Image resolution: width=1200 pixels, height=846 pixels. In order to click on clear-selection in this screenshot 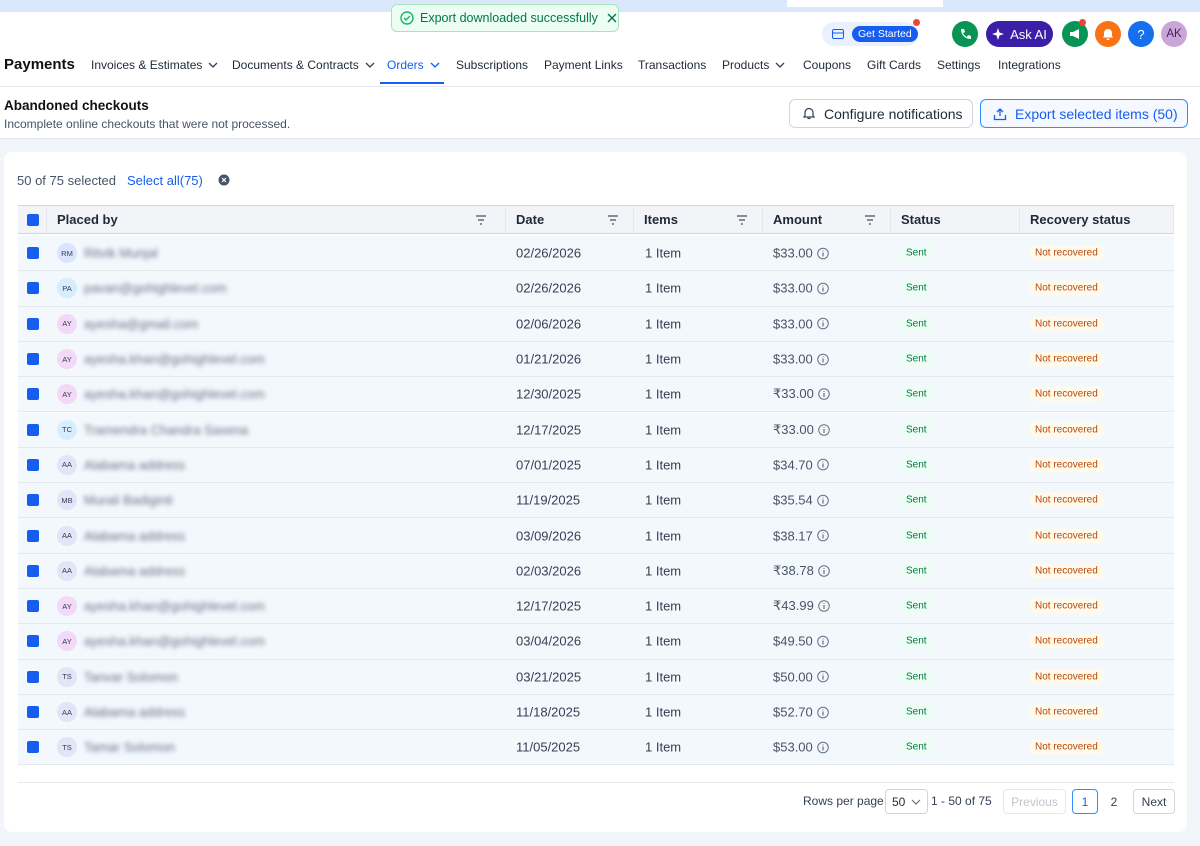, I will do `click(224, 180)`.